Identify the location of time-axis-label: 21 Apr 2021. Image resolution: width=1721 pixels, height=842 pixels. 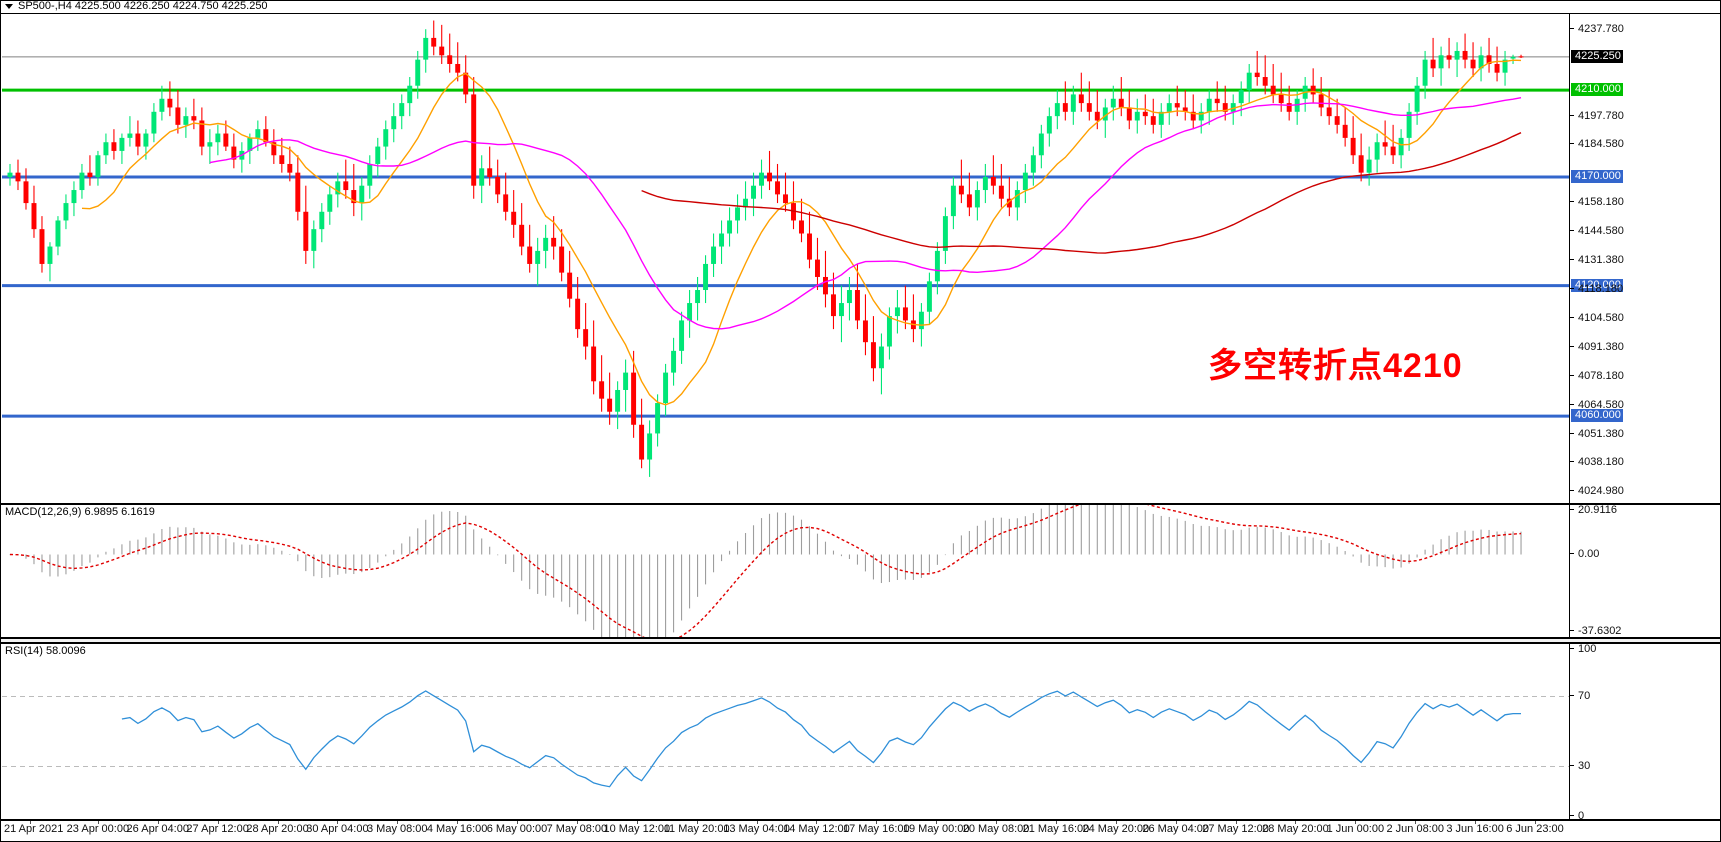
(34, 829).